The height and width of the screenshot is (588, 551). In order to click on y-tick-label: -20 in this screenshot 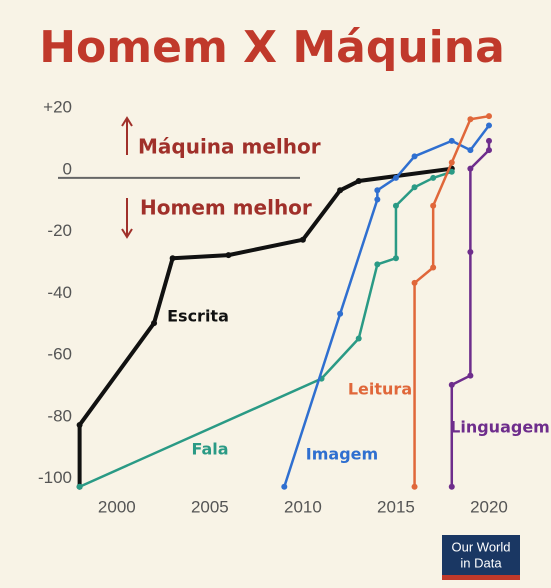, I will do `click(59, 230)`.